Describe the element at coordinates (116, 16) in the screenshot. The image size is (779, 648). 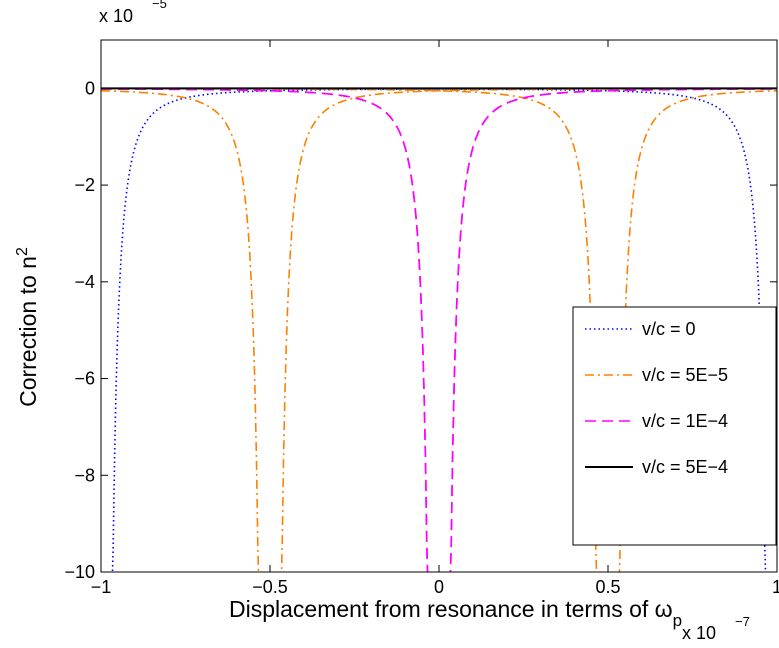
I see `y-multiplier-base: x 10` at that location.